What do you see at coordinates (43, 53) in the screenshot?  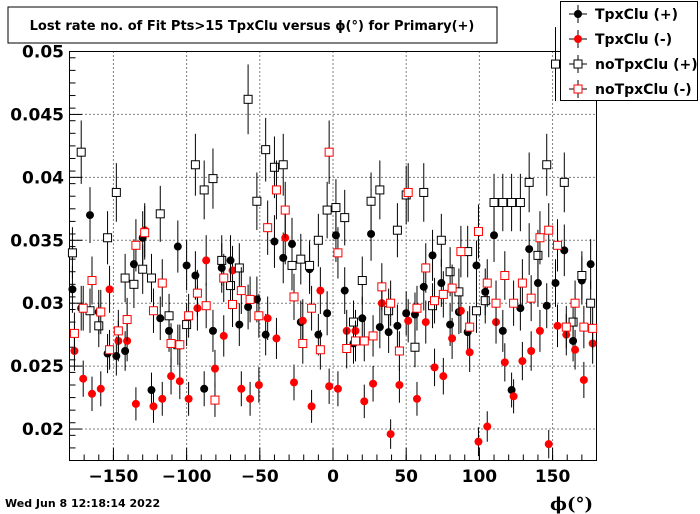 I see `y-tick-label: 0.05` at bounding box center [43, 53].